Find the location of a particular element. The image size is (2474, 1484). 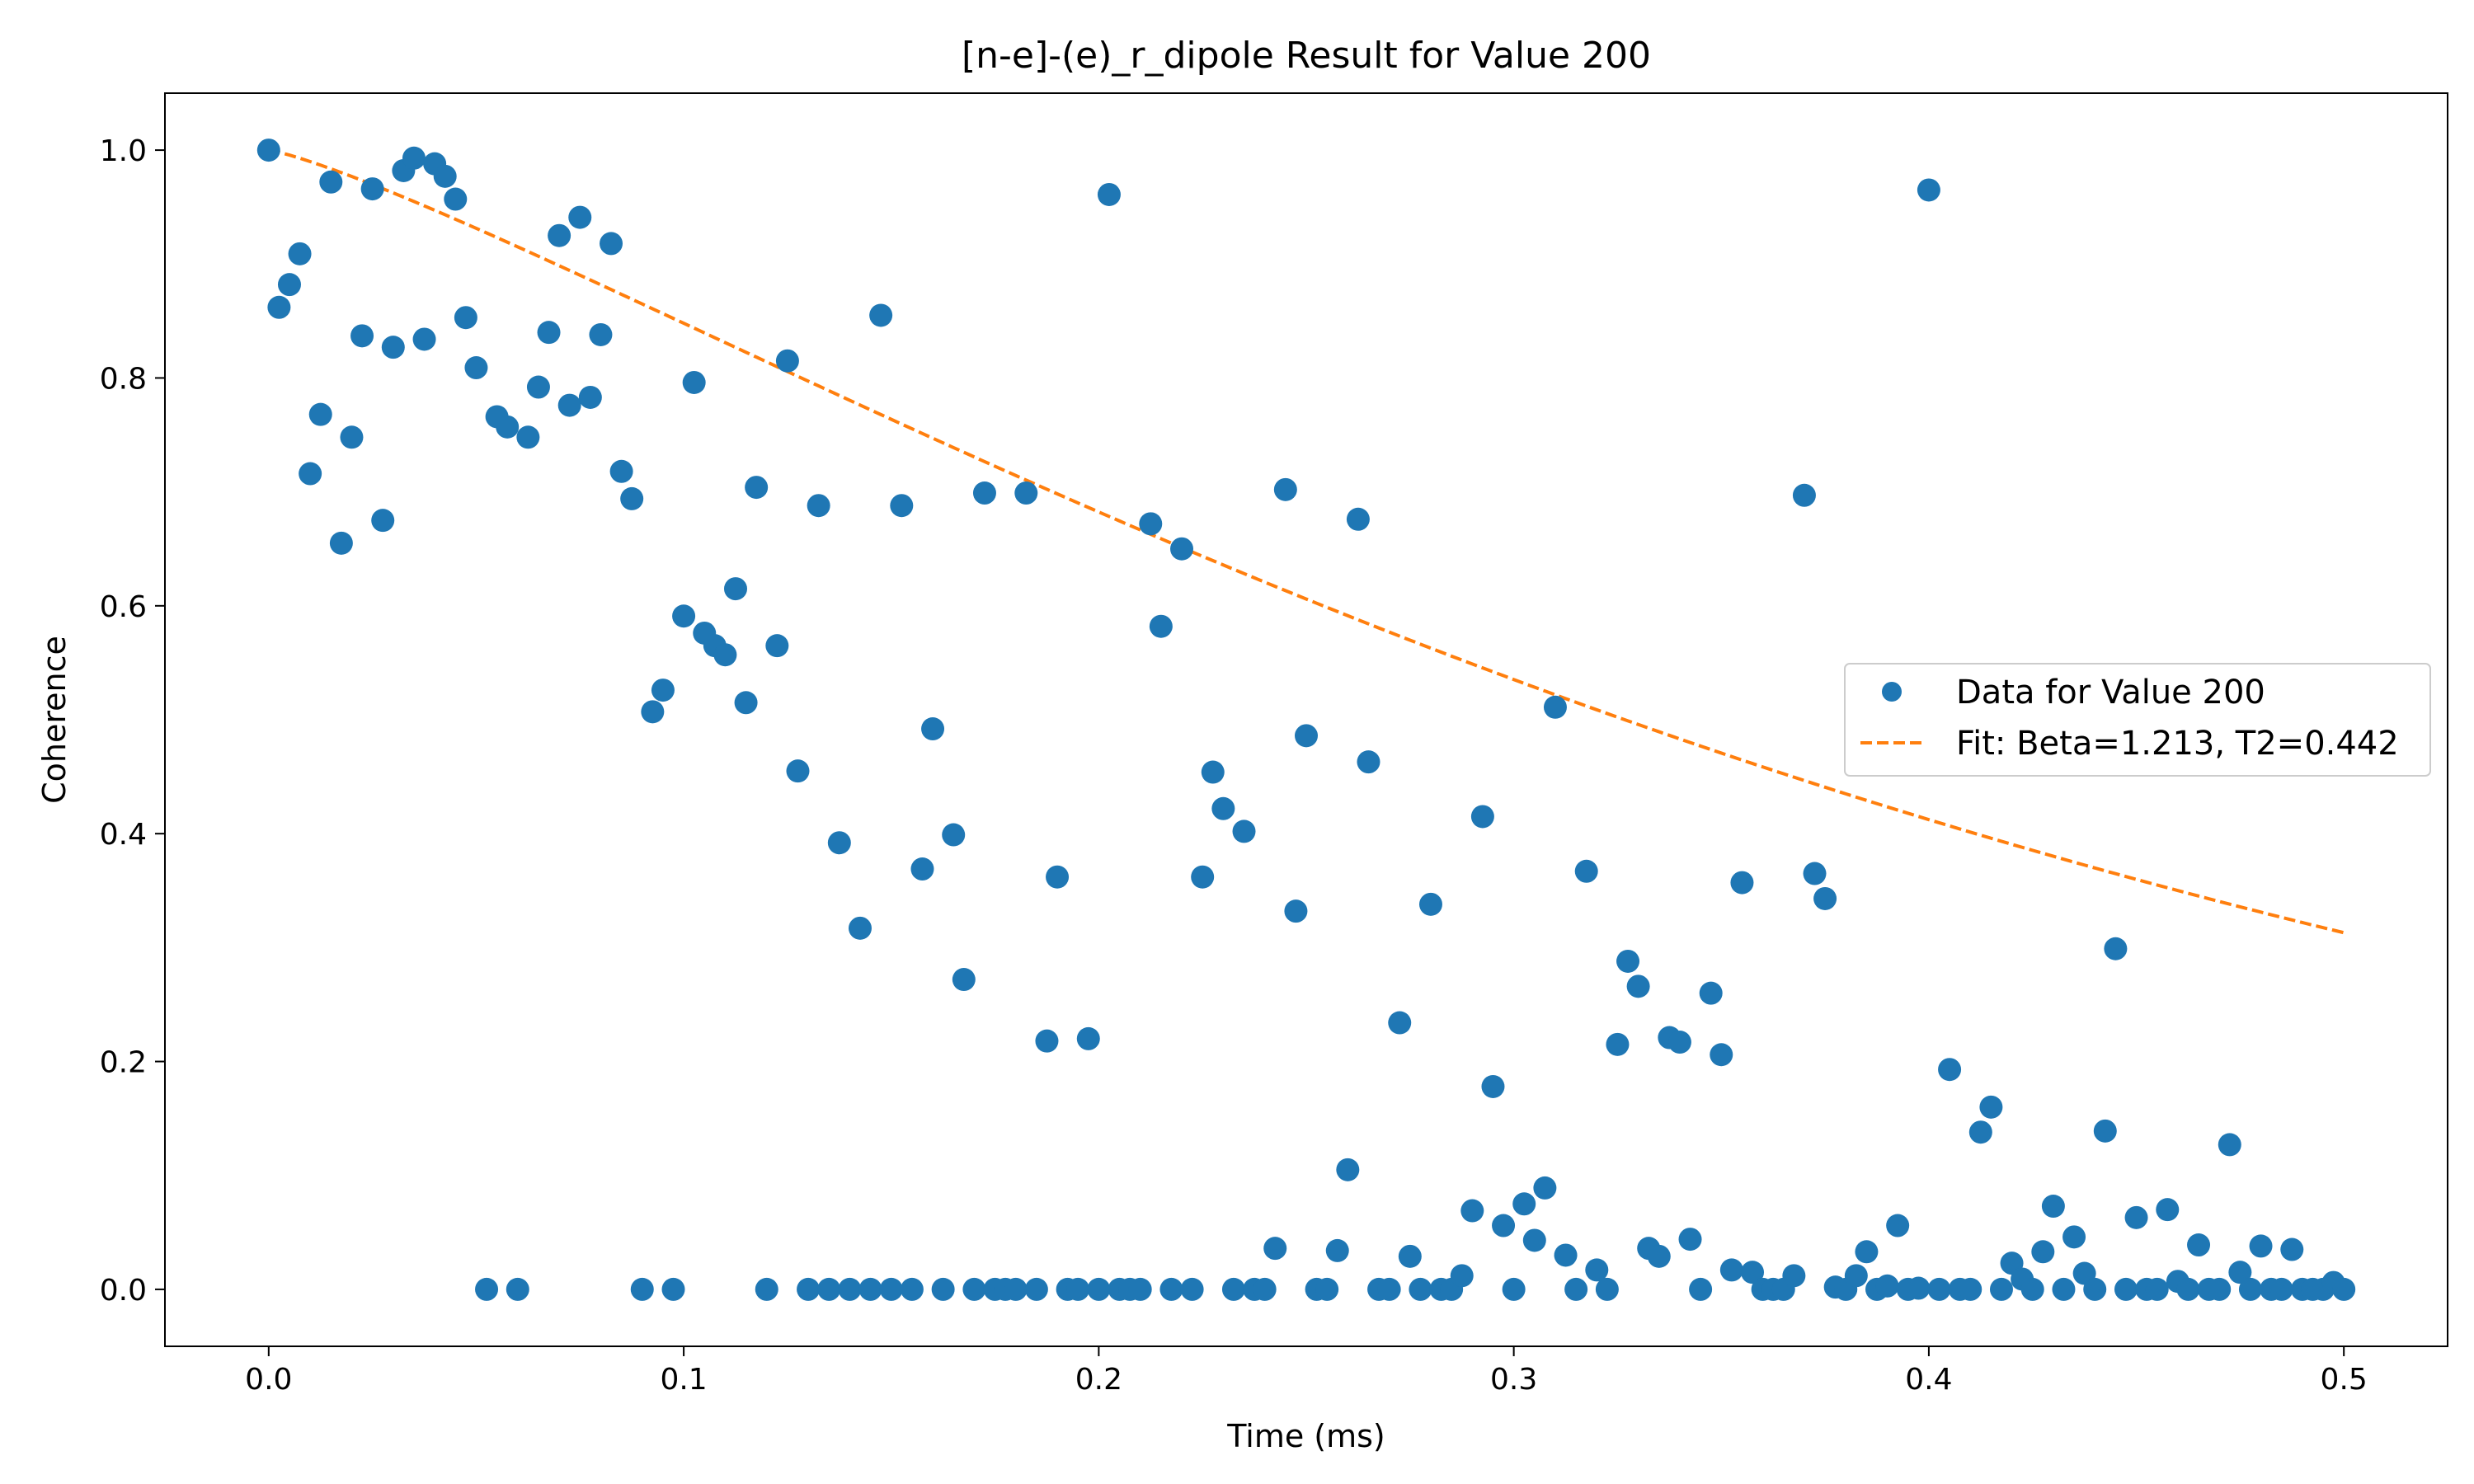

x-tick-label: 0.2 is located at coordinates (1098, 1380).